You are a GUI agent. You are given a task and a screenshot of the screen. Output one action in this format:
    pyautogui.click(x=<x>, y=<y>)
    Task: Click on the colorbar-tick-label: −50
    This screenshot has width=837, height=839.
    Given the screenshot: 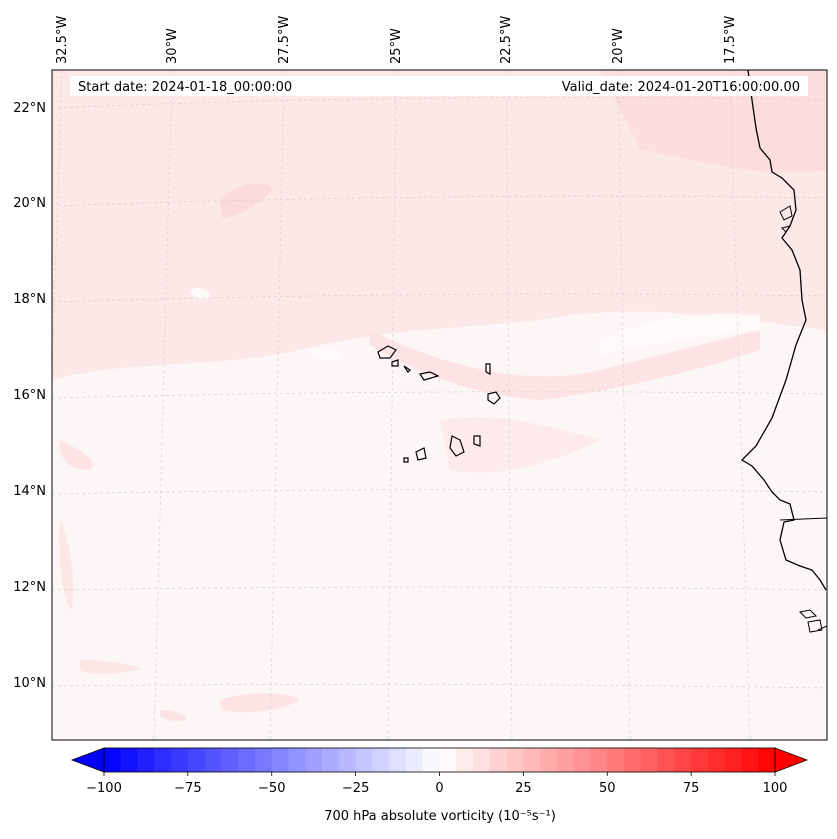 What is the action you would take?
    pyautogui.click(x=271, y=788)
    